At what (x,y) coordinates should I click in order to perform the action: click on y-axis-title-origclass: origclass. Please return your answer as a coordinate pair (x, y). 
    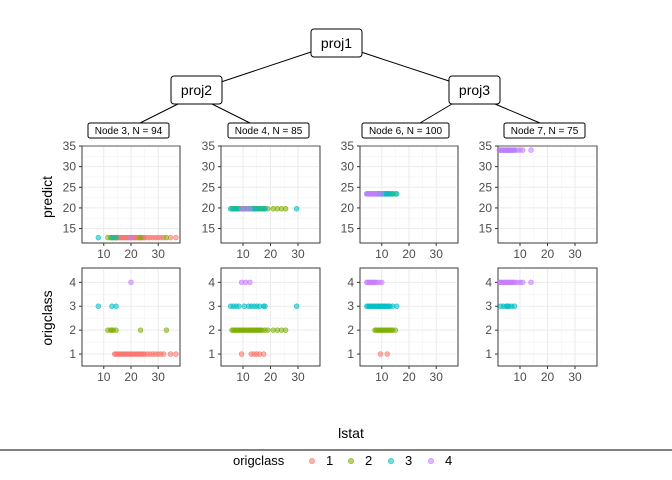
    Looking at the image, I should click on (47, 317).